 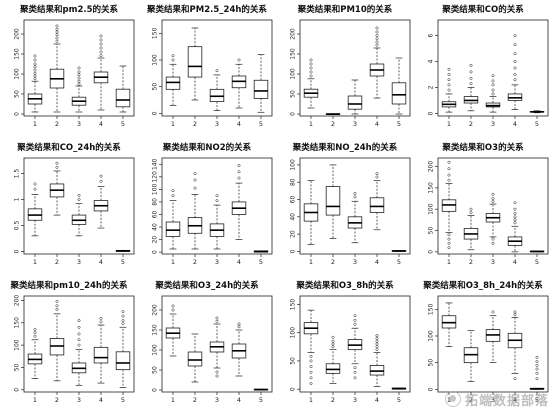 What do you see at coordinates (69, 68) in the screenshot?
I see `boxplot-panel: 聚类结果和pm2.5的关系 0 50 100 150 200 1 2 3 4 5` at bounding box center [69, 68].